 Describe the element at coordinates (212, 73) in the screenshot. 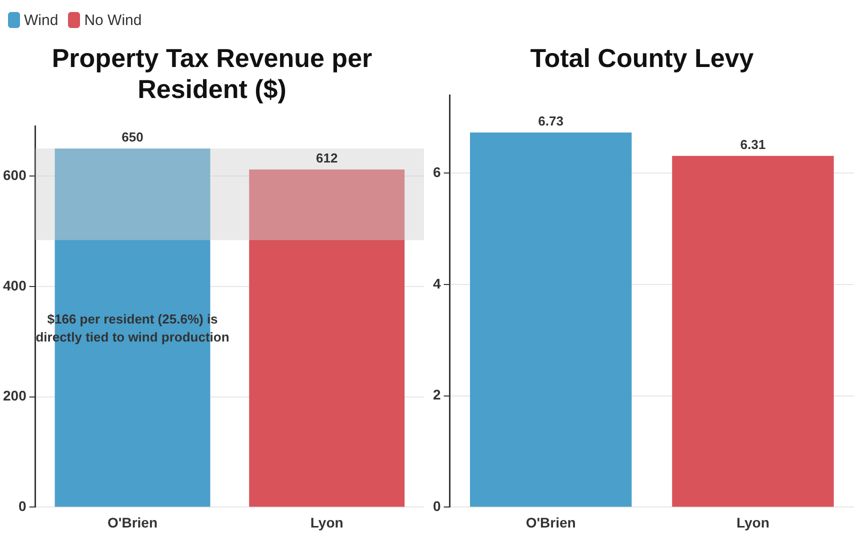

I see `chart-title: Property Tax Revenue per Resident ($)` at that location.